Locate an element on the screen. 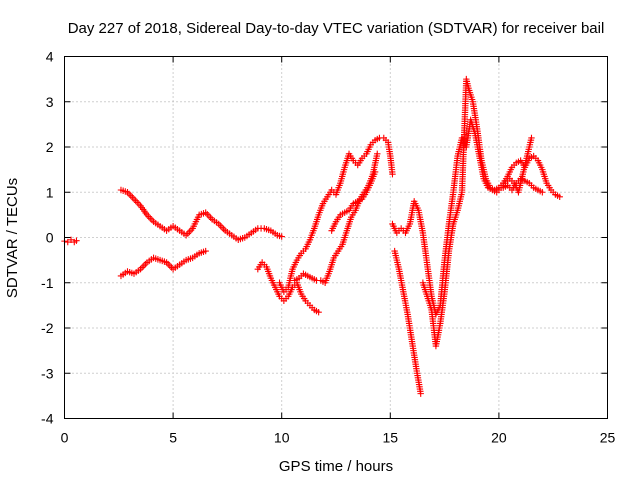 This screenshot has height=480, width=640. x-tick-label: 10 is located at coordinates (282, 438).